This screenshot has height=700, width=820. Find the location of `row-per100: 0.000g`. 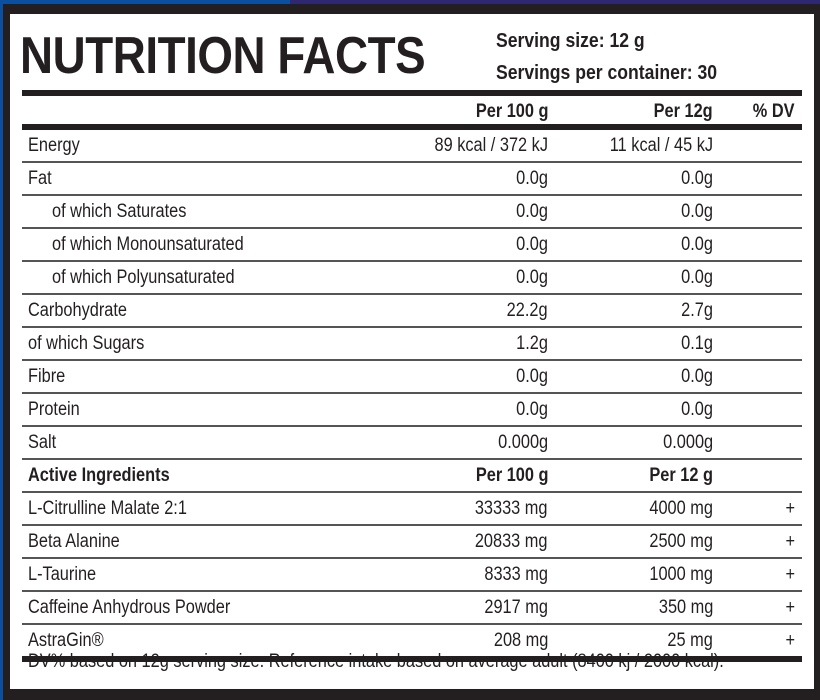

row-per100: 0.000g is located at coordinates (523, 442).